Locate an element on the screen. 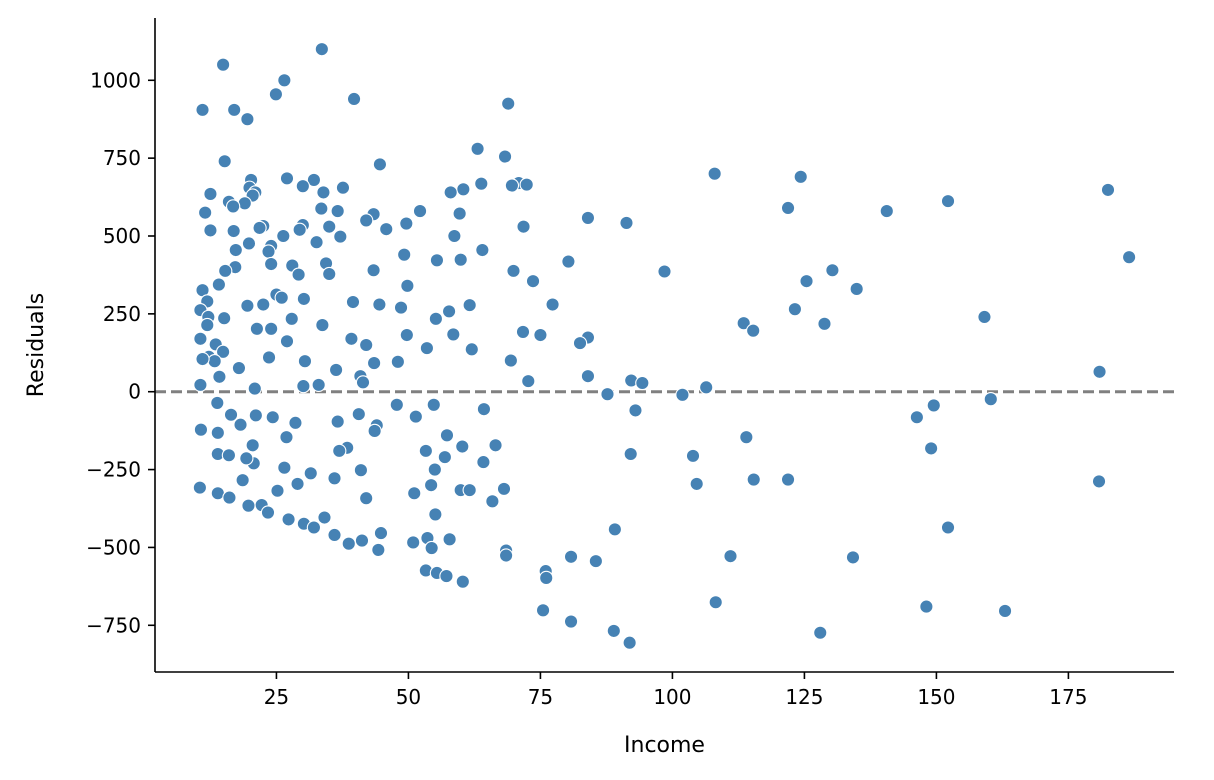 The height and width of the screenshot is (780, 1214). x-tick-label: 125 is located at coordinates (804, 697).